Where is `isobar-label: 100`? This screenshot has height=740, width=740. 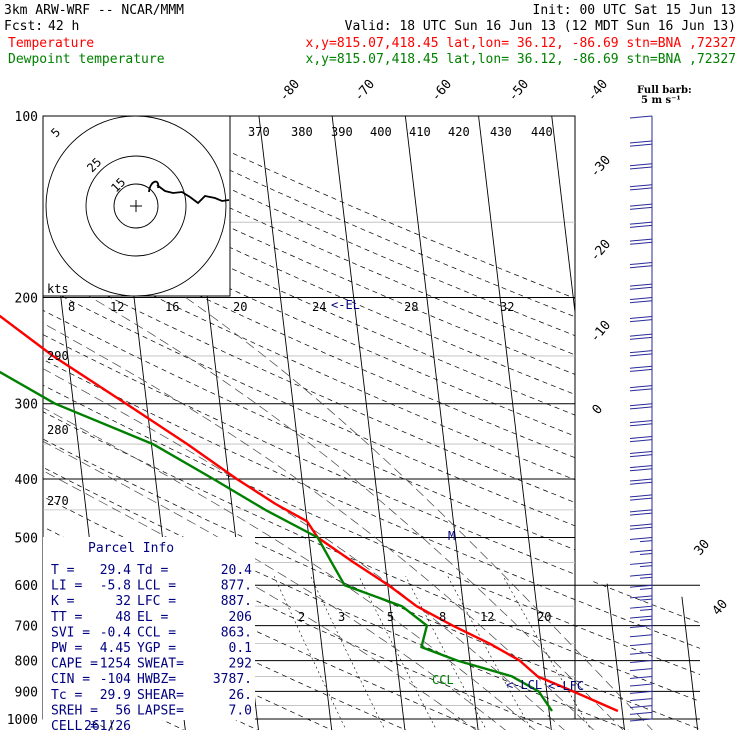 isobar-label: 100 is located at coordinates (26, 117).